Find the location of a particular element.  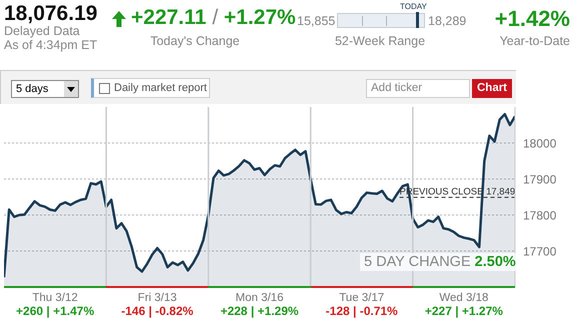

button: Chart is located at coordinates (492, 88).